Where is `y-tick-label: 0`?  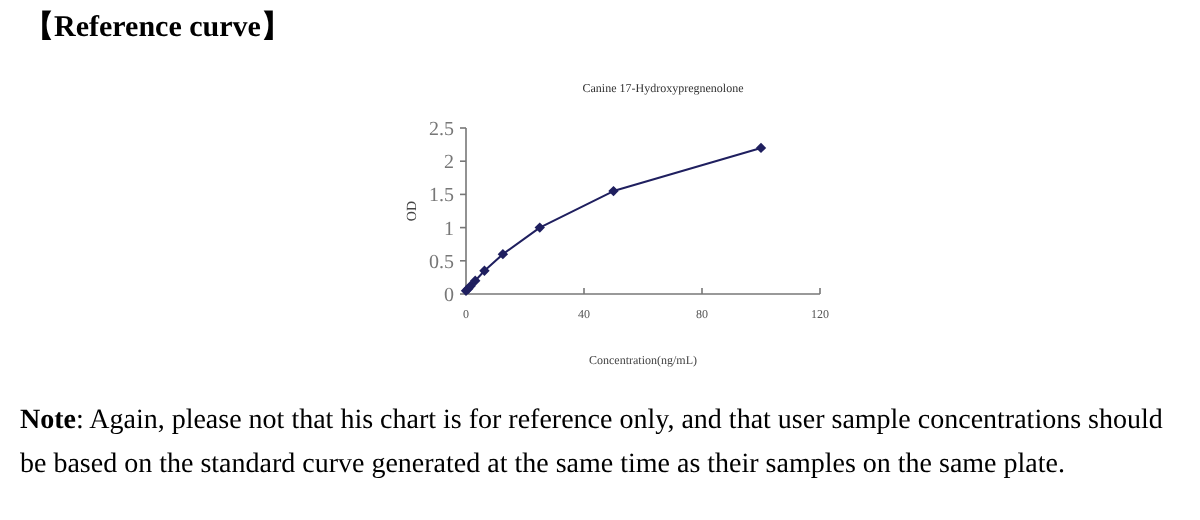
y-tick-label: 0 is located at coordinates (449, 296).